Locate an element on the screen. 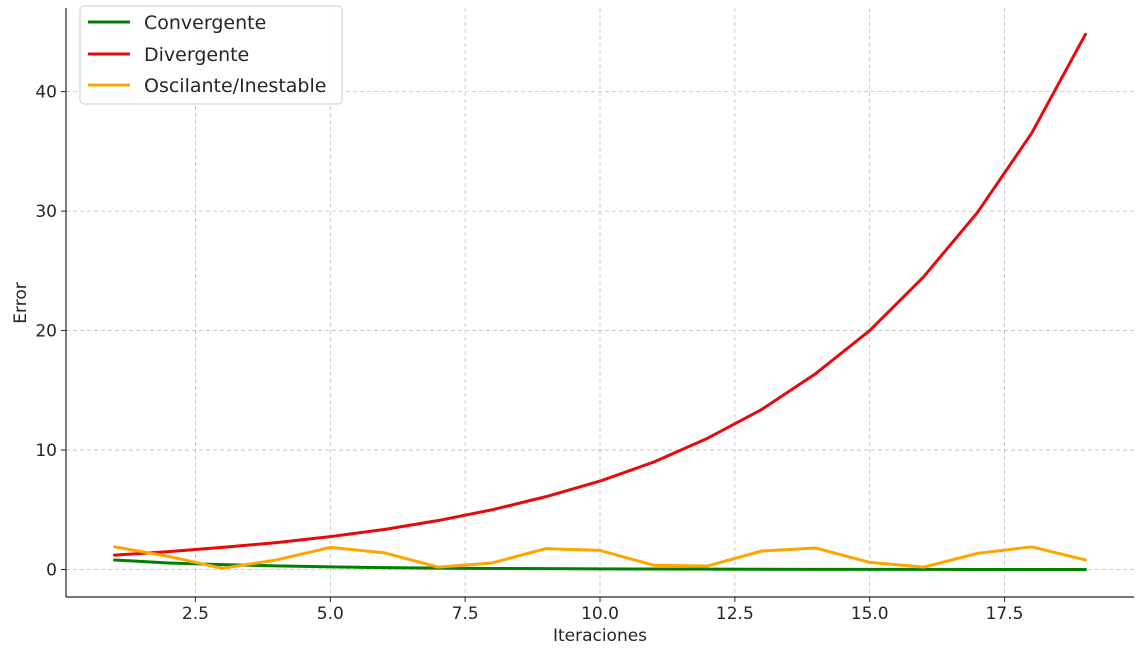  y-ticks: 0 10 20 30 40 is located at coordinates (50, 332).